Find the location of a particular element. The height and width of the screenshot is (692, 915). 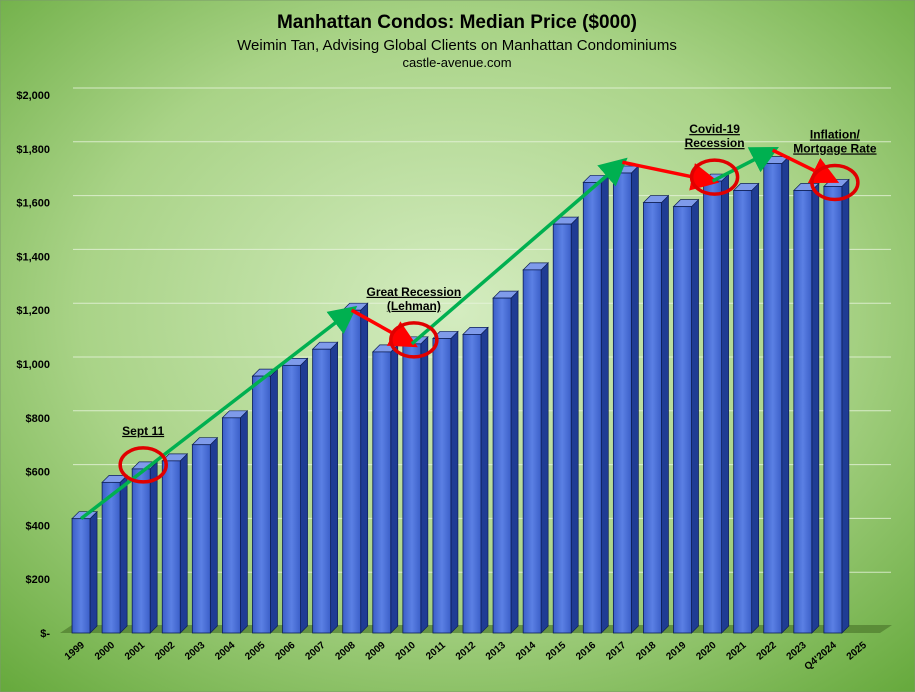

y-tick-label: $1,800 is located at coordinates (33, 150).